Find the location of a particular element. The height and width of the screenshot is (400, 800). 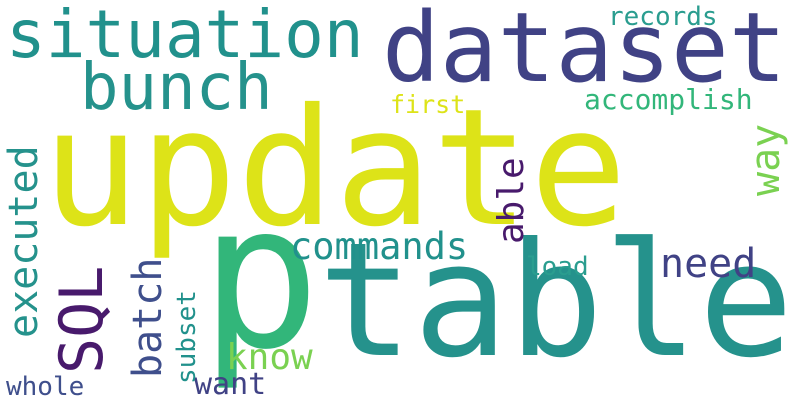

word-subset: subset is located at coordinates (187, 337).